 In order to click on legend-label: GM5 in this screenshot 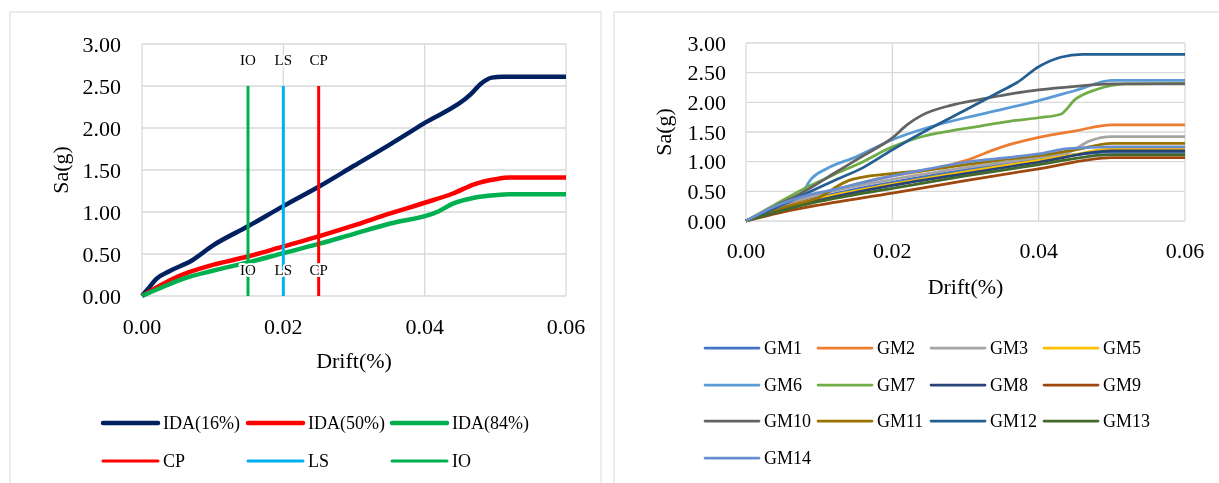, I will do `click(1122, 348)`.